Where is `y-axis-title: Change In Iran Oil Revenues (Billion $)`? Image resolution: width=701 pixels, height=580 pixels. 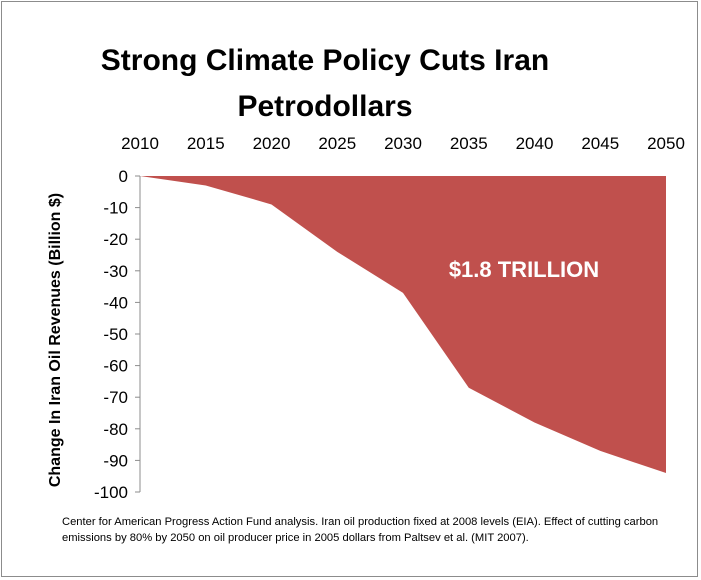
y-axis-title: Change In Iran Oil Revenues (Billion $) is located at coordinates (55, 340).